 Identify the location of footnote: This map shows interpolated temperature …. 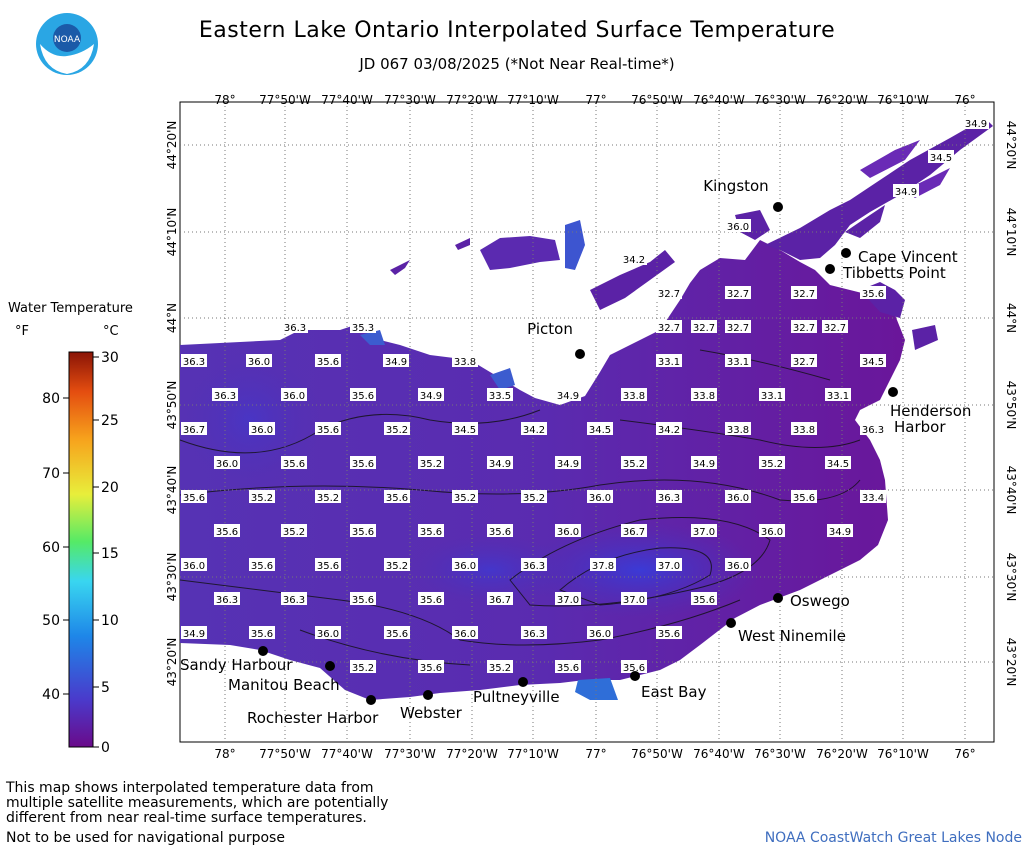
(197, 803).